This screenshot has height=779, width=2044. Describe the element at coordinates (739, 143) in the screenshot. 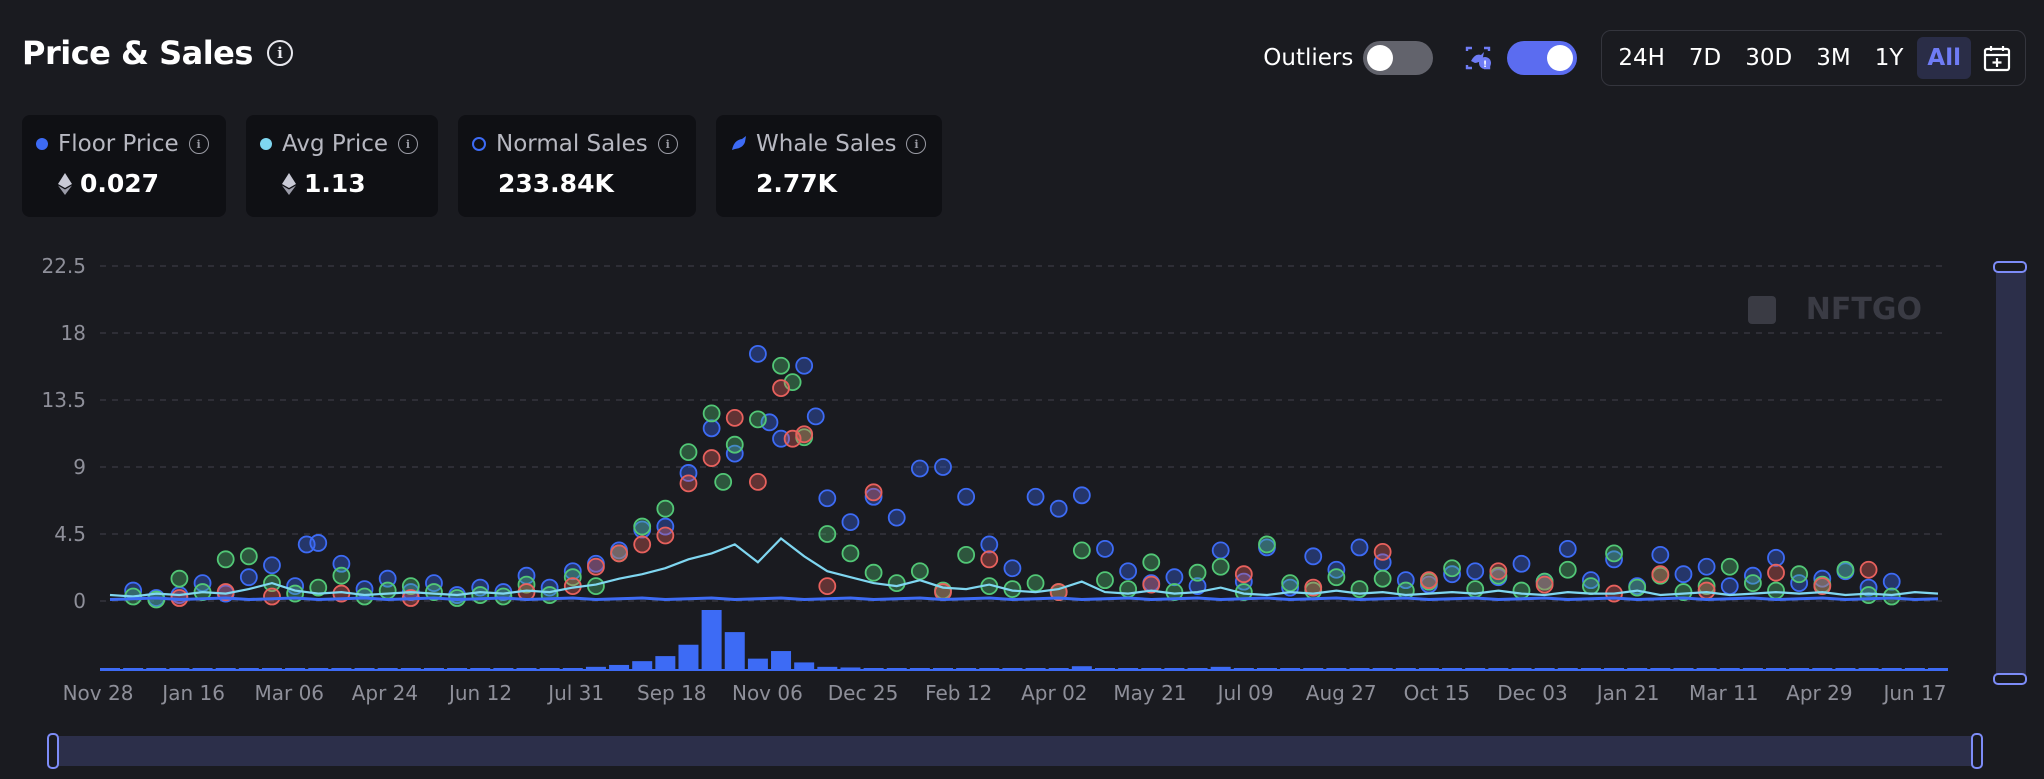

I see `whale-icon` at that location.